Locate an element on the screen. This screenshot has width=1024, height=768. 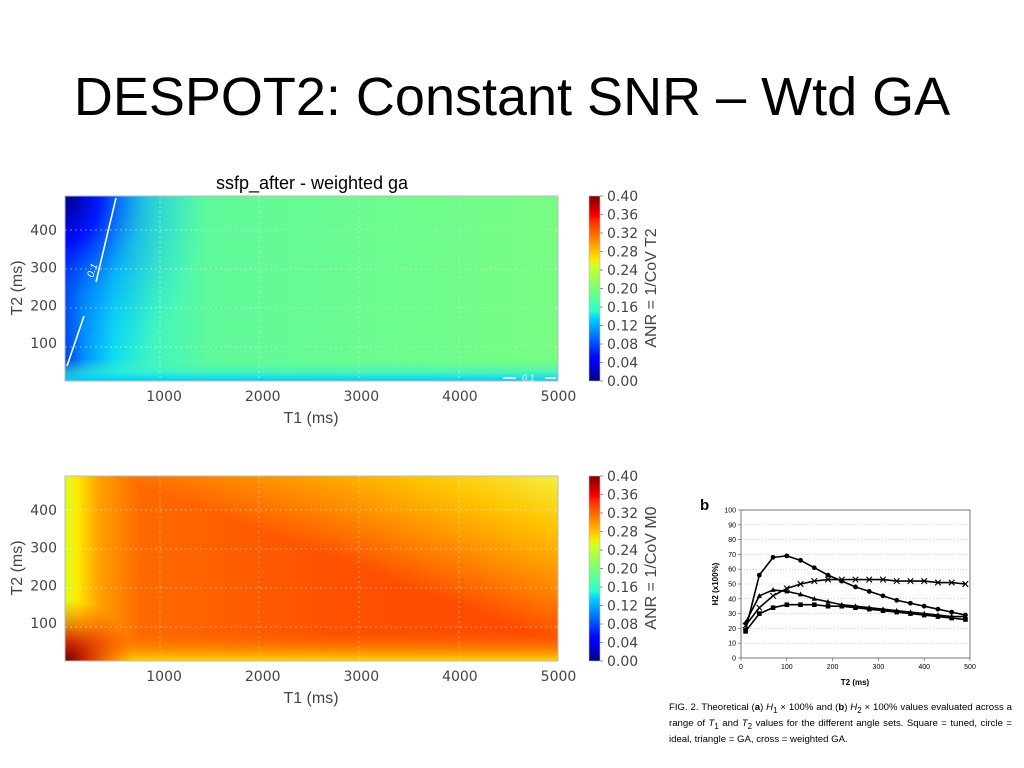
x-tick-label: 1000 is located at coordinates (164, 677).